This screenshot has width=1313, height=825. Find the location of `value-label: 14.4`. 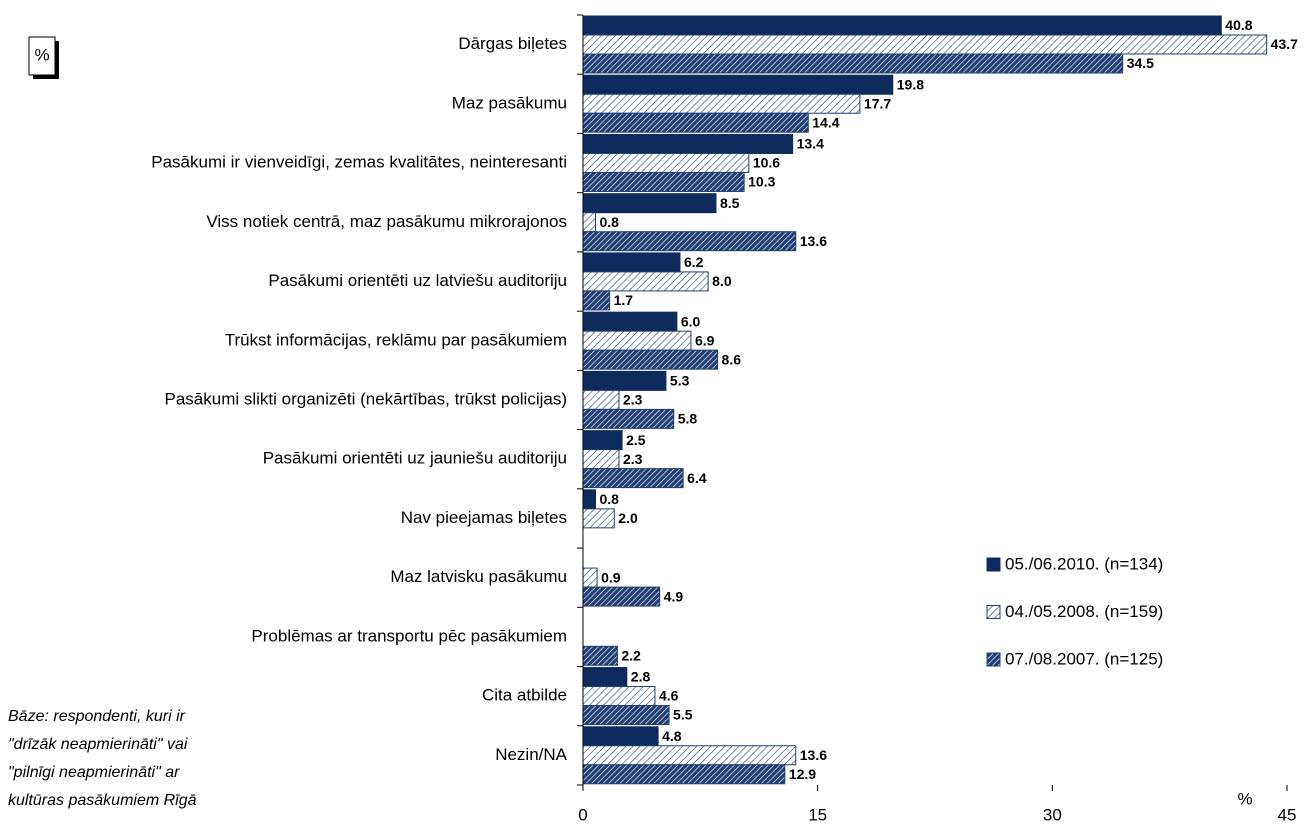

value-label: 14.4 is located at coordinates (825, 122).